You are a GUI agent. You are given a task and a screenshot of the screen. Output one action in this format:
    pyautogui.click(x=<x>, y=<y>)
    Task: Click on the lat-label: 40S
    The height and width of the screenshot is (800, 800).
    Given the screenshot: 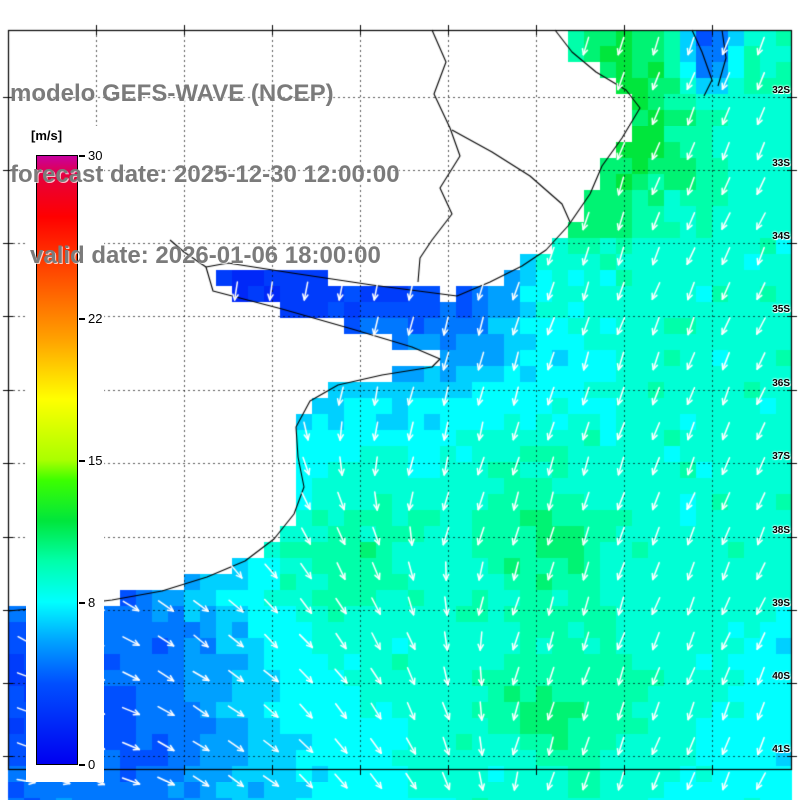 What is the action you would take?
    pyautogui.click(x=781, y=676)
    